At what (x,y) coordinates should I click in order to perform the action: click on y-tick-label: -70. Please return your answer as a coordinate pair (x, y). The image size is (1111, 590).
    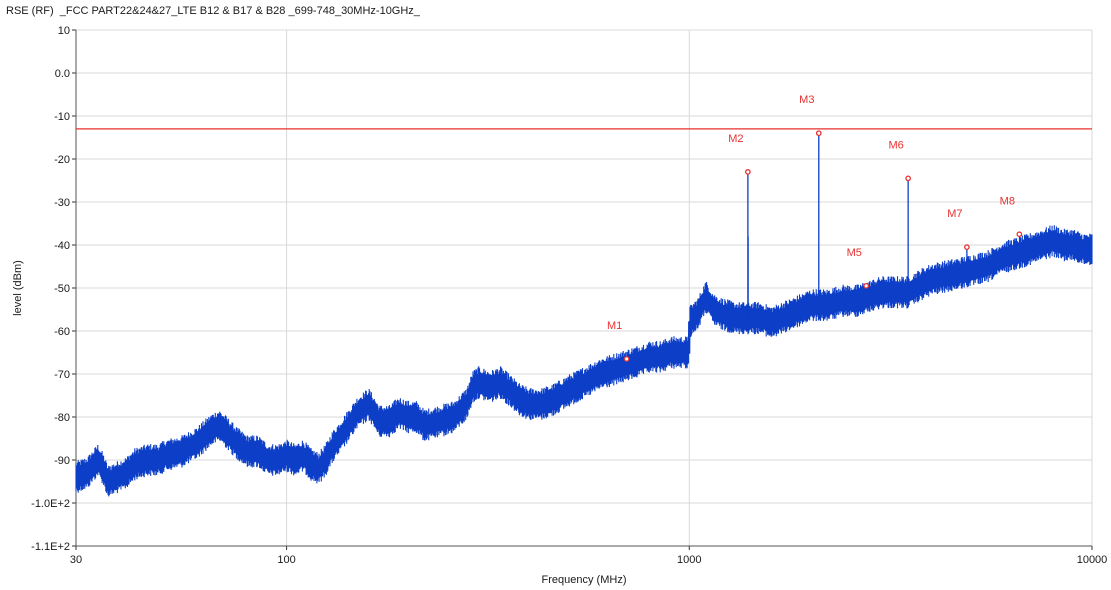
    Looking at the image, I should click on (62, 375).